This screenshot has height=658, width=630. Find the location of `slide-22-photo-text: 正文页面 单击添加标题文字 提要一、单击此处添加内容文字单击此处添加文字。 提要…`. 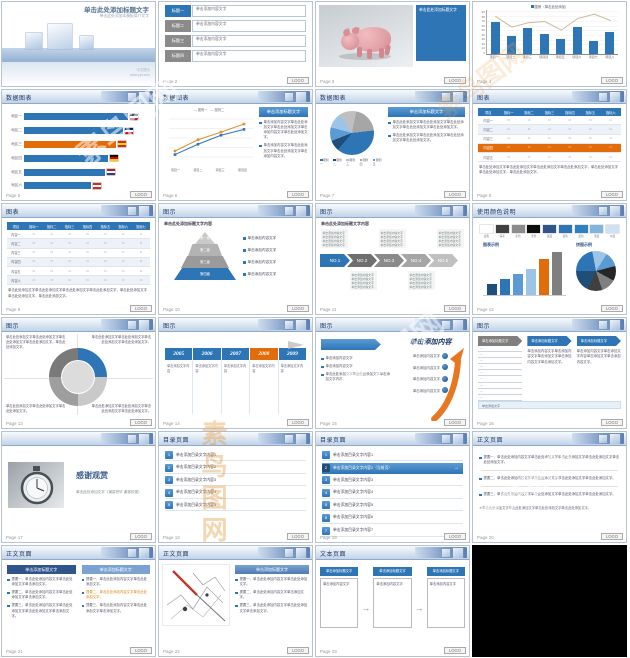

slide-22-photo-text: 正文页面 单击添加标题文字 提要一、单击此处添加内容文字单击此处添加文字。 提要… is located at coordinates (235, 601).